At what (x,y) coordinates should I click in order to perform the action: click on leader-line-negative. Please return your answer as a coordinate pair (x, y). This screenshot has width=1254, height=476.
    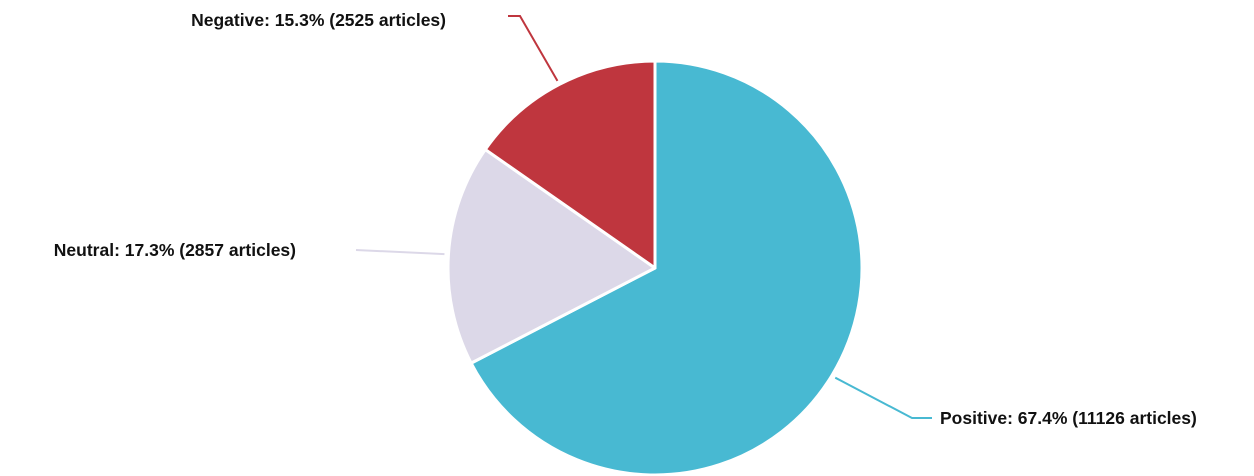
    Looking at the image, I should click on (533, 48).